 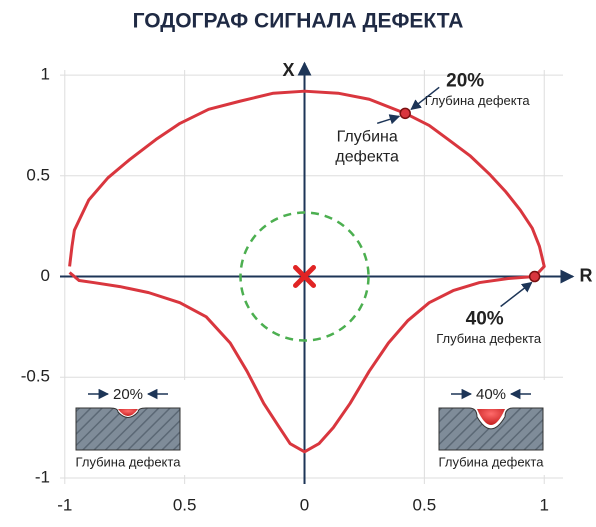 I want to click on x-tick-label: 1, so click(x=543, y=504).